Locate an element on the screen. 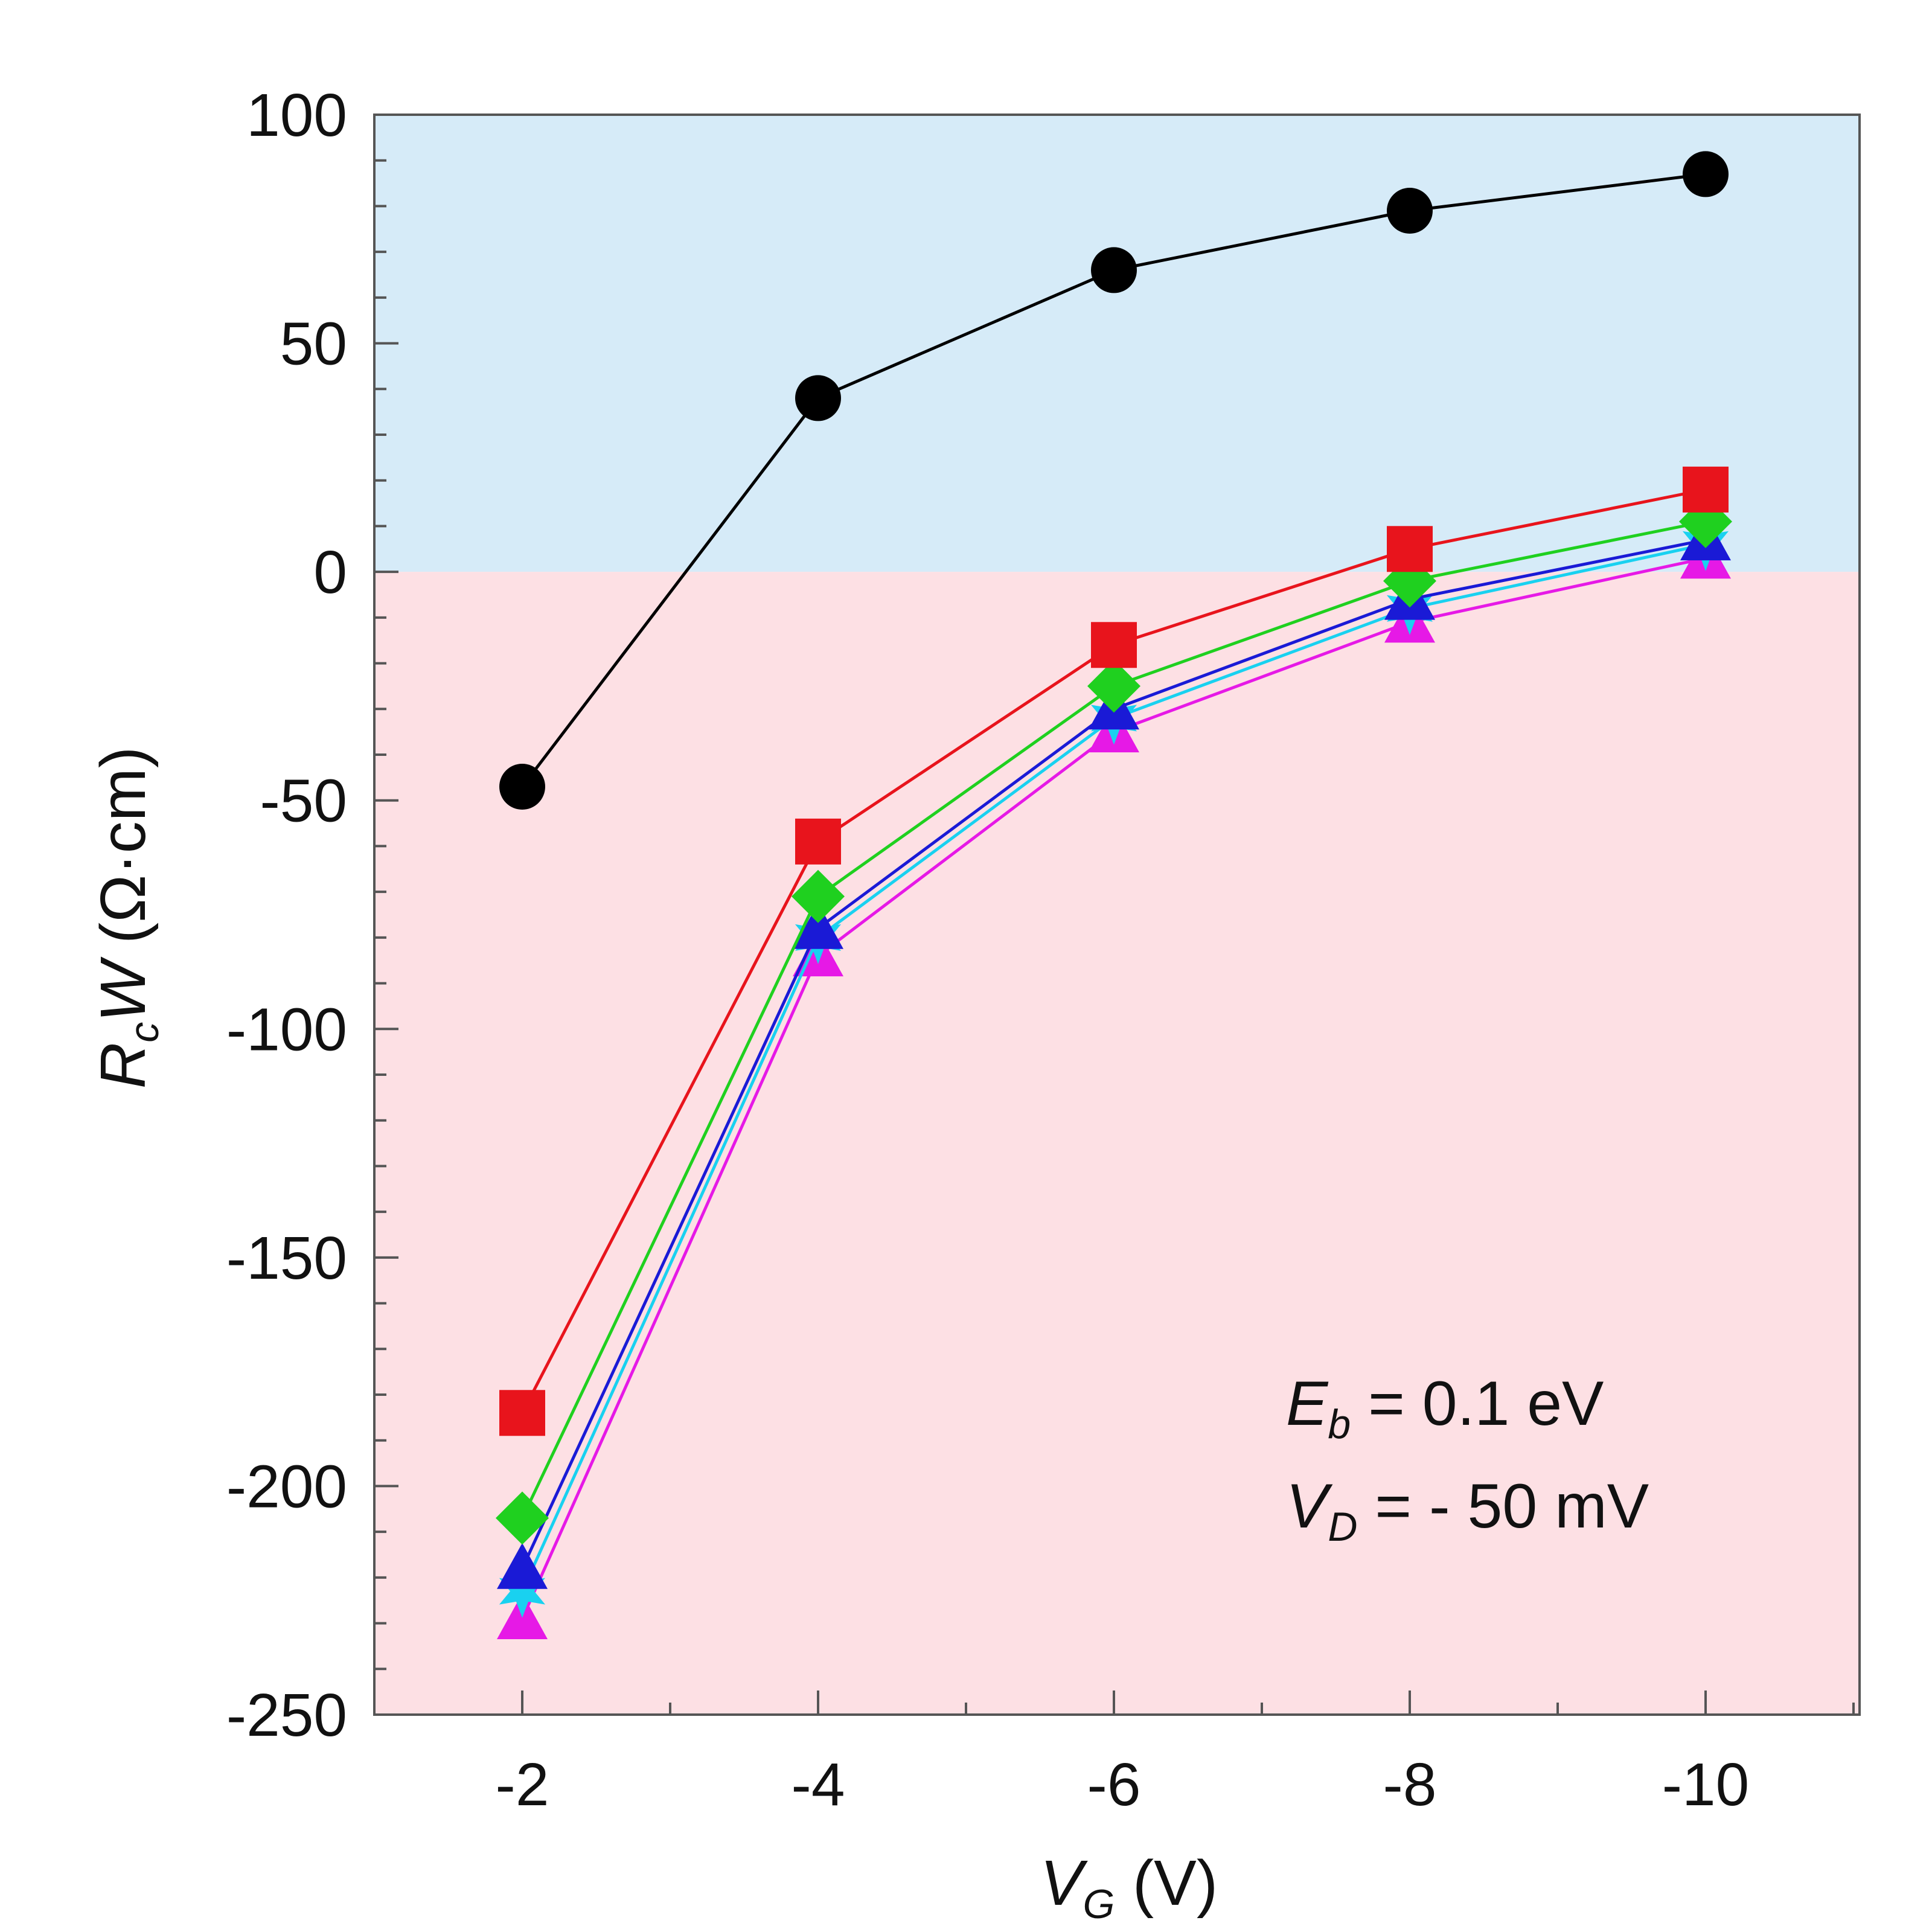 This screenshot has width=1932, height=1932. x-tick-label: -6 is located at coordinates (1114, 1784).